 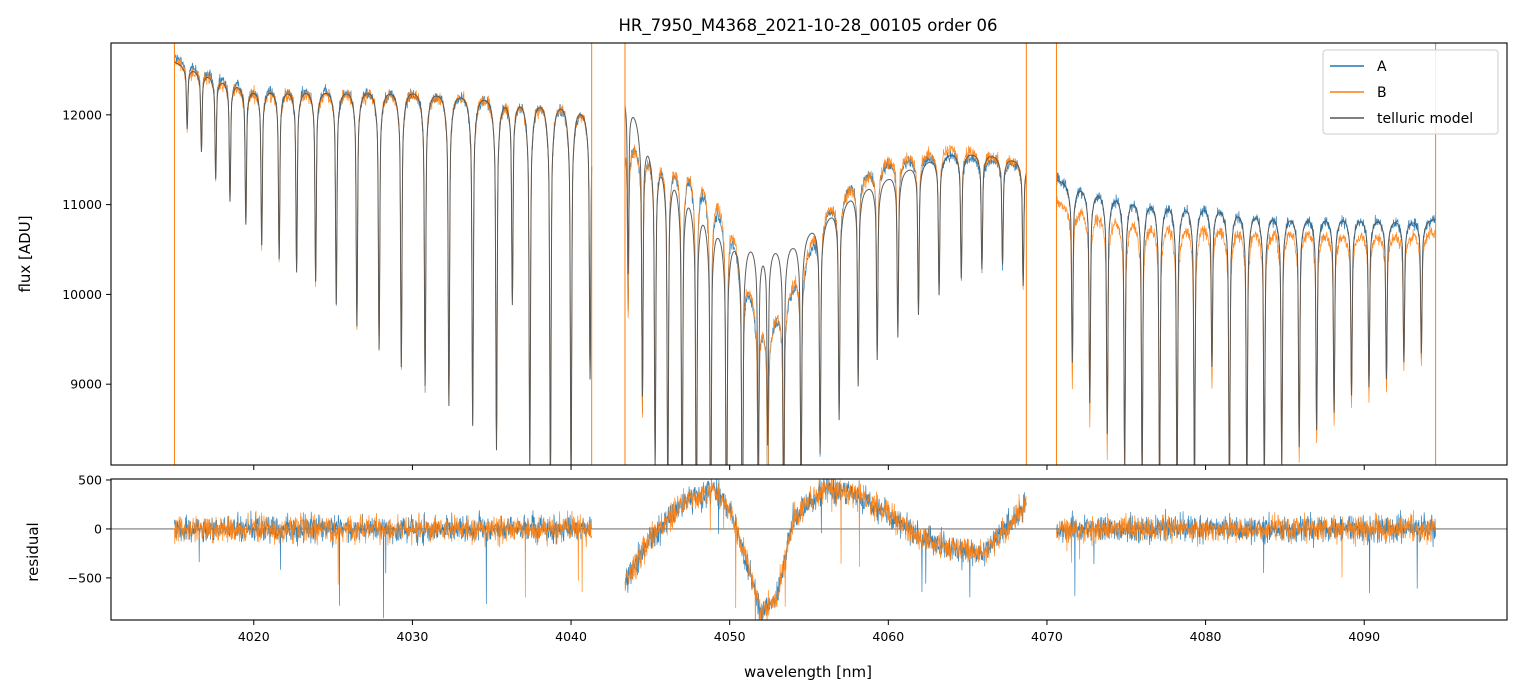 What do you see at coordinates (888, 636) in the screenshot?
I see `bot-xticks-label-4: 4060` at bounding box center [888, 636].